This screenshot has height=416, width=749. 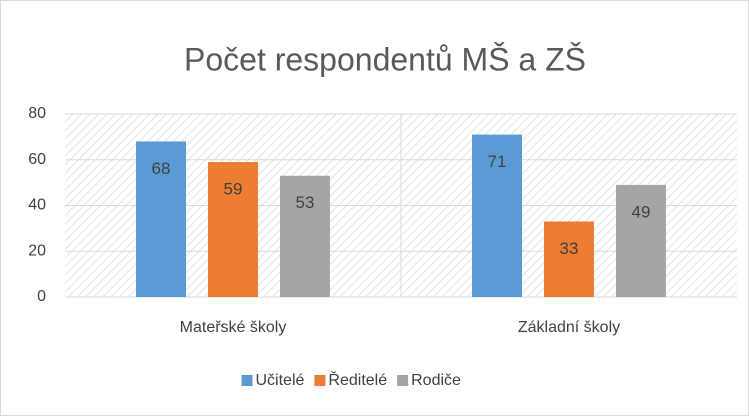 What do you see at coordinates (37, 205) in the screenshot?
I see `y-tick-label: 40` at bounding box center [37, 205].